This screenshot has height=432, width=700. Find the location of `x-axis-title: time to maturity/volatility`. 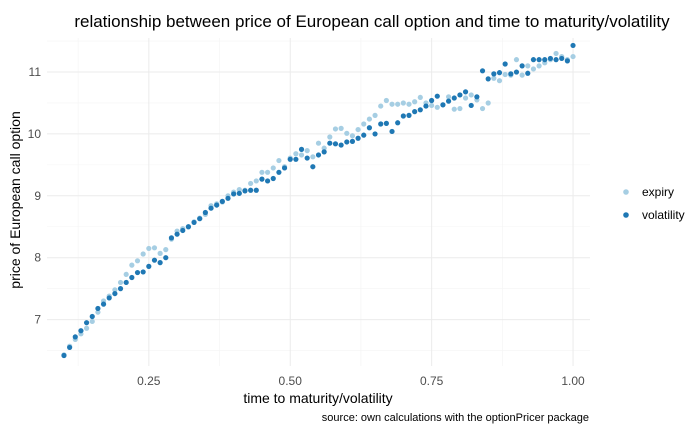

x-axis-title: time to maturity/volatility is located at coordinates (317, 398).